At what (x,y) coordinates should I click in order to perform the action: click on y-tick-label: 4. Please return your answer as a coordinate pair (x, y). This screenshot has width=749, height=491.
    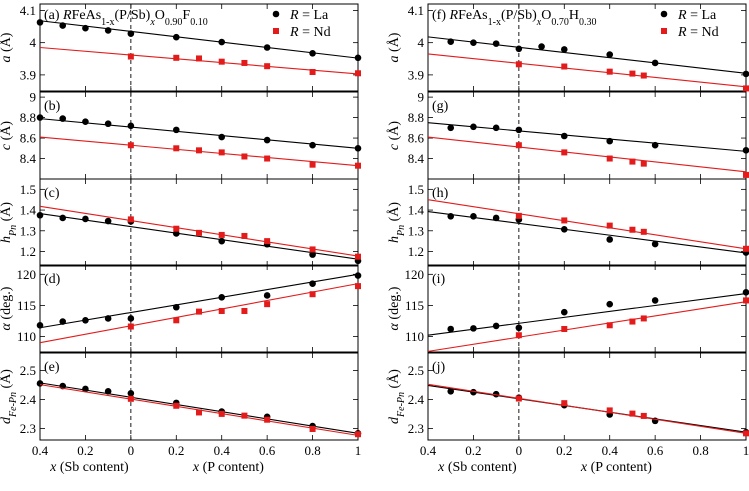
    Looking at the image, I should click on (33, 42).